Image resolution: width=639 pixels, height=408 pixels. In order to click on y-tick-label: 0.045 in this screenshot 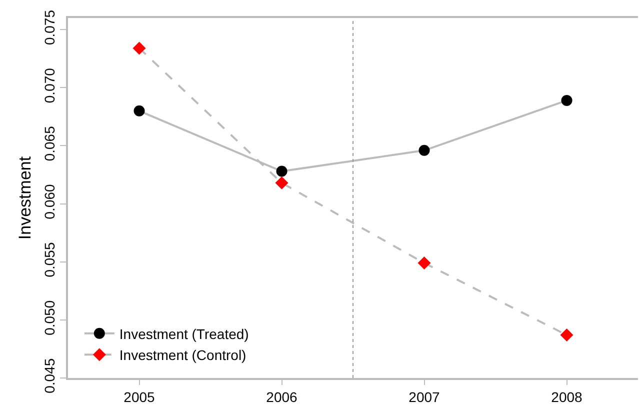, I will do `click(49, 376)`.